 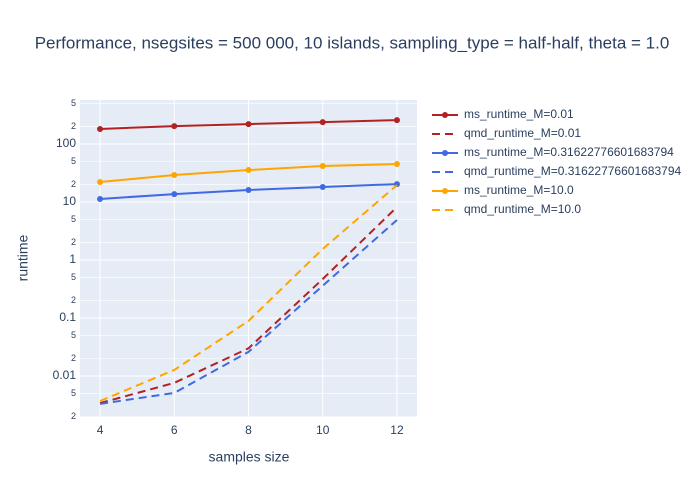 I want to click on y-tick-label: 10, so click(x=70, y=201).